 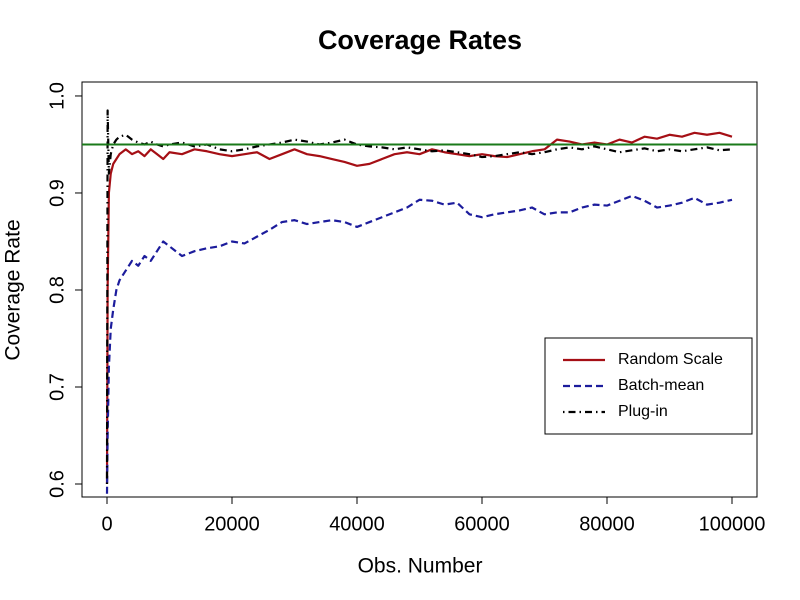 What do you see at coordinates (232, 524) in the screenshot?
I see `x-tick-label: 20000` at bounding box center [232, 524].